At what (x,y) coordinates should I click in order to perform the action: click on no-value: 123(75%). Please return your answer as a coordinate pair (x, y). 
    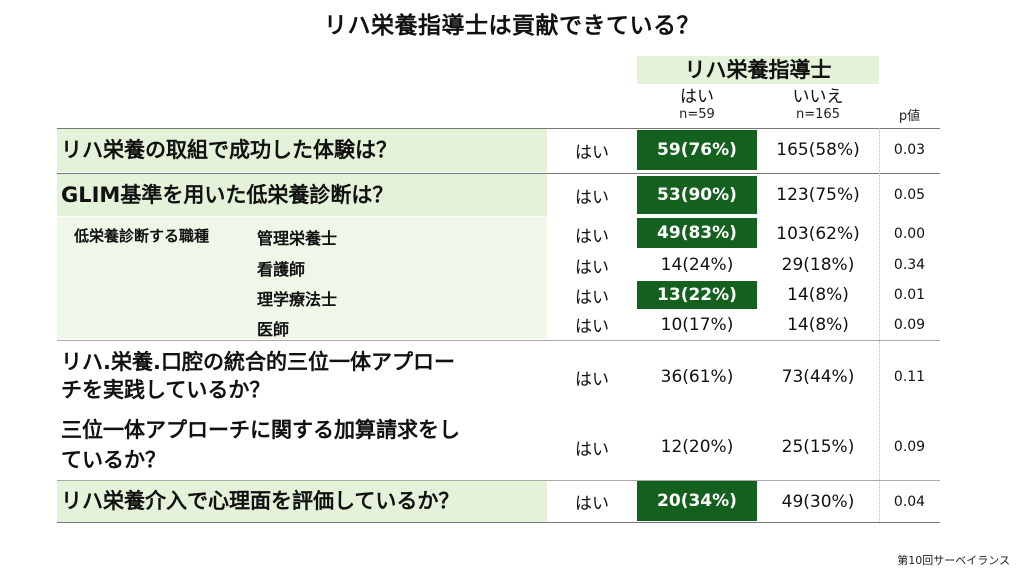
    Looking at the image, I should click on (818, 195).